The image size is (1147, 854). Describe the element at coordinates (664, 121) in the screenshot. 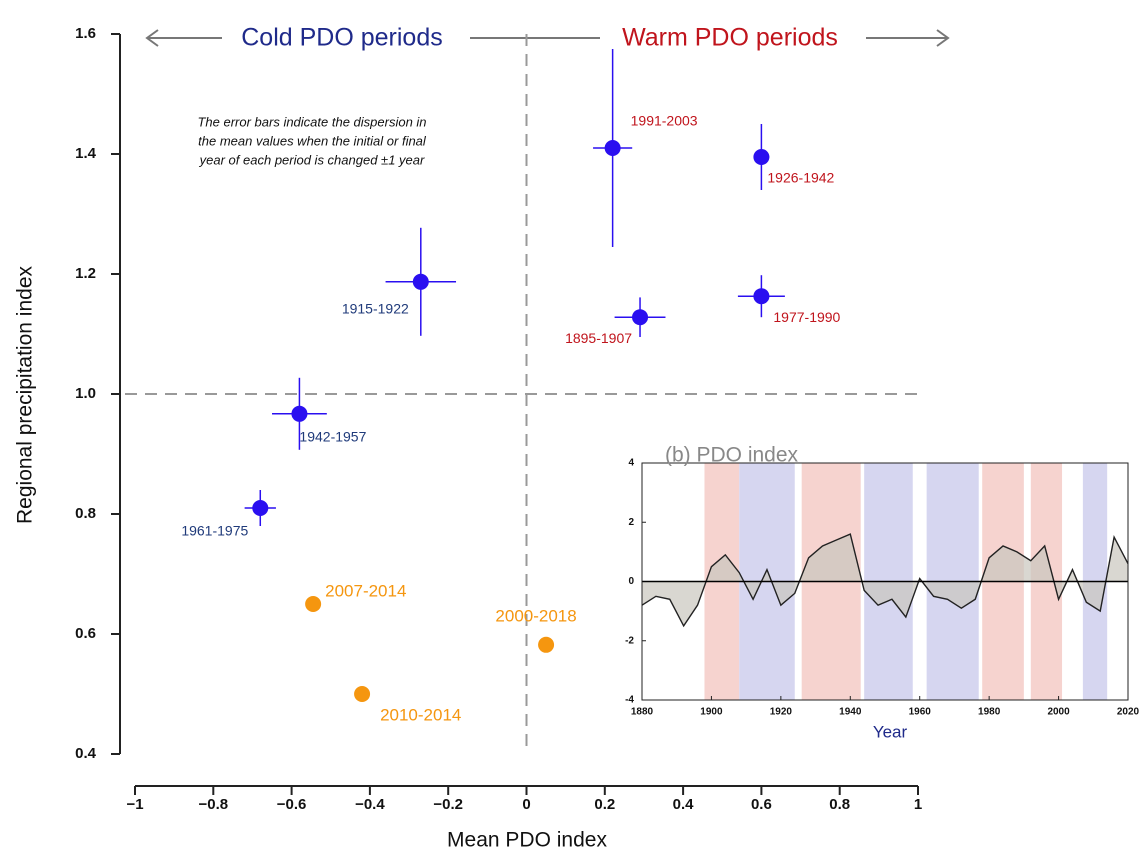

I see `point-label: 1991-2003` at that location.